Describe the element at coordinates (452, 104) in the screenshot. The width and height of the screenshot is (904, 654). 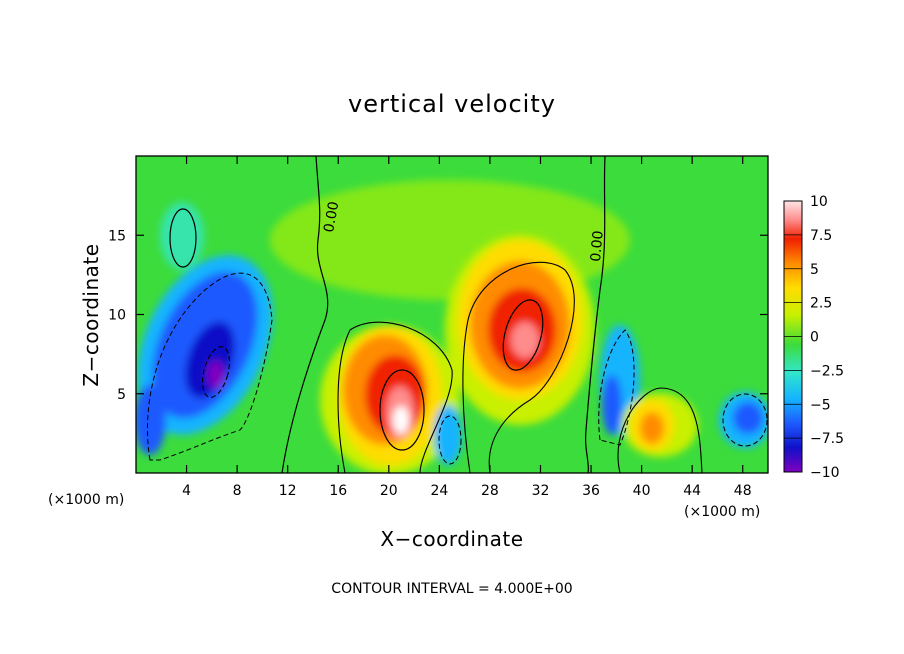
I see `chart-title: vertical velocity` at that location.